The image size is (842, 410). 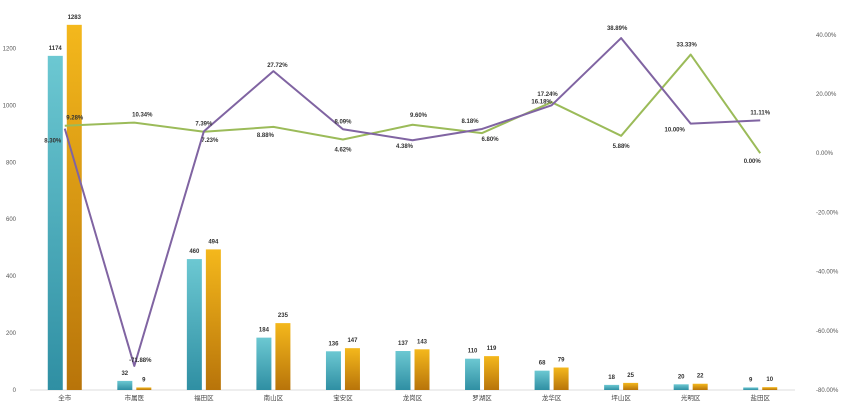 What do you see at coordinates (343, 397) in the screenshot?
I see `x-tick-label: 宝安区` at bounding box center [343, 397].